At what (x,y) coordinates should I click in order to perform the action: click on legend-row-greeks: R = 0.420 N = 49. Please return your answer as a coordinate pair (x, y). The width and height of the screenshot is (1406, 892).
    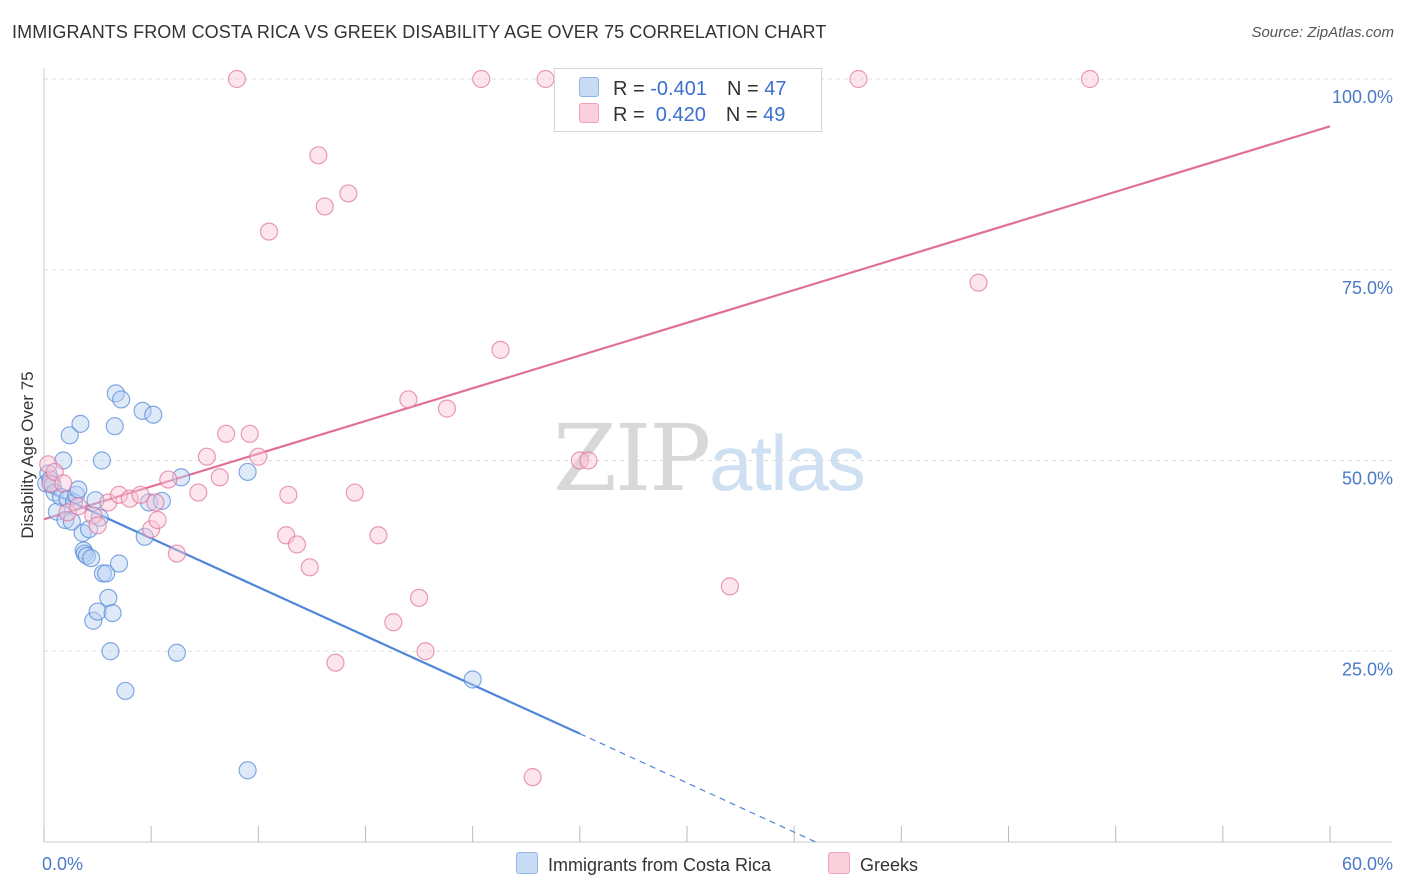
    Looking at the image, I should click on (682, 115).